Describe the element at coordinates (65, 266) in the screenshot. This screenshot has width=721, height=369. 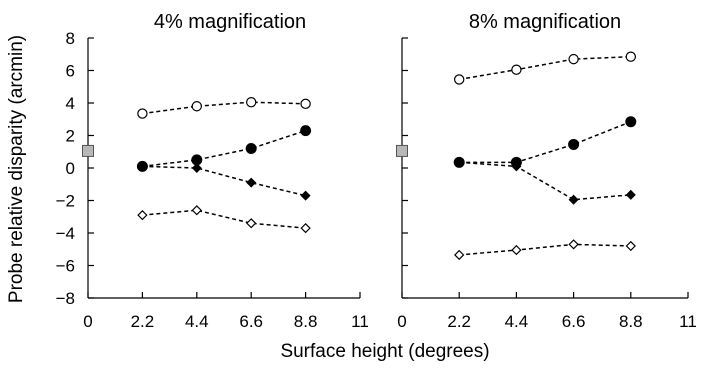
I see `panel-1-y-tick-label: −6` at that location.